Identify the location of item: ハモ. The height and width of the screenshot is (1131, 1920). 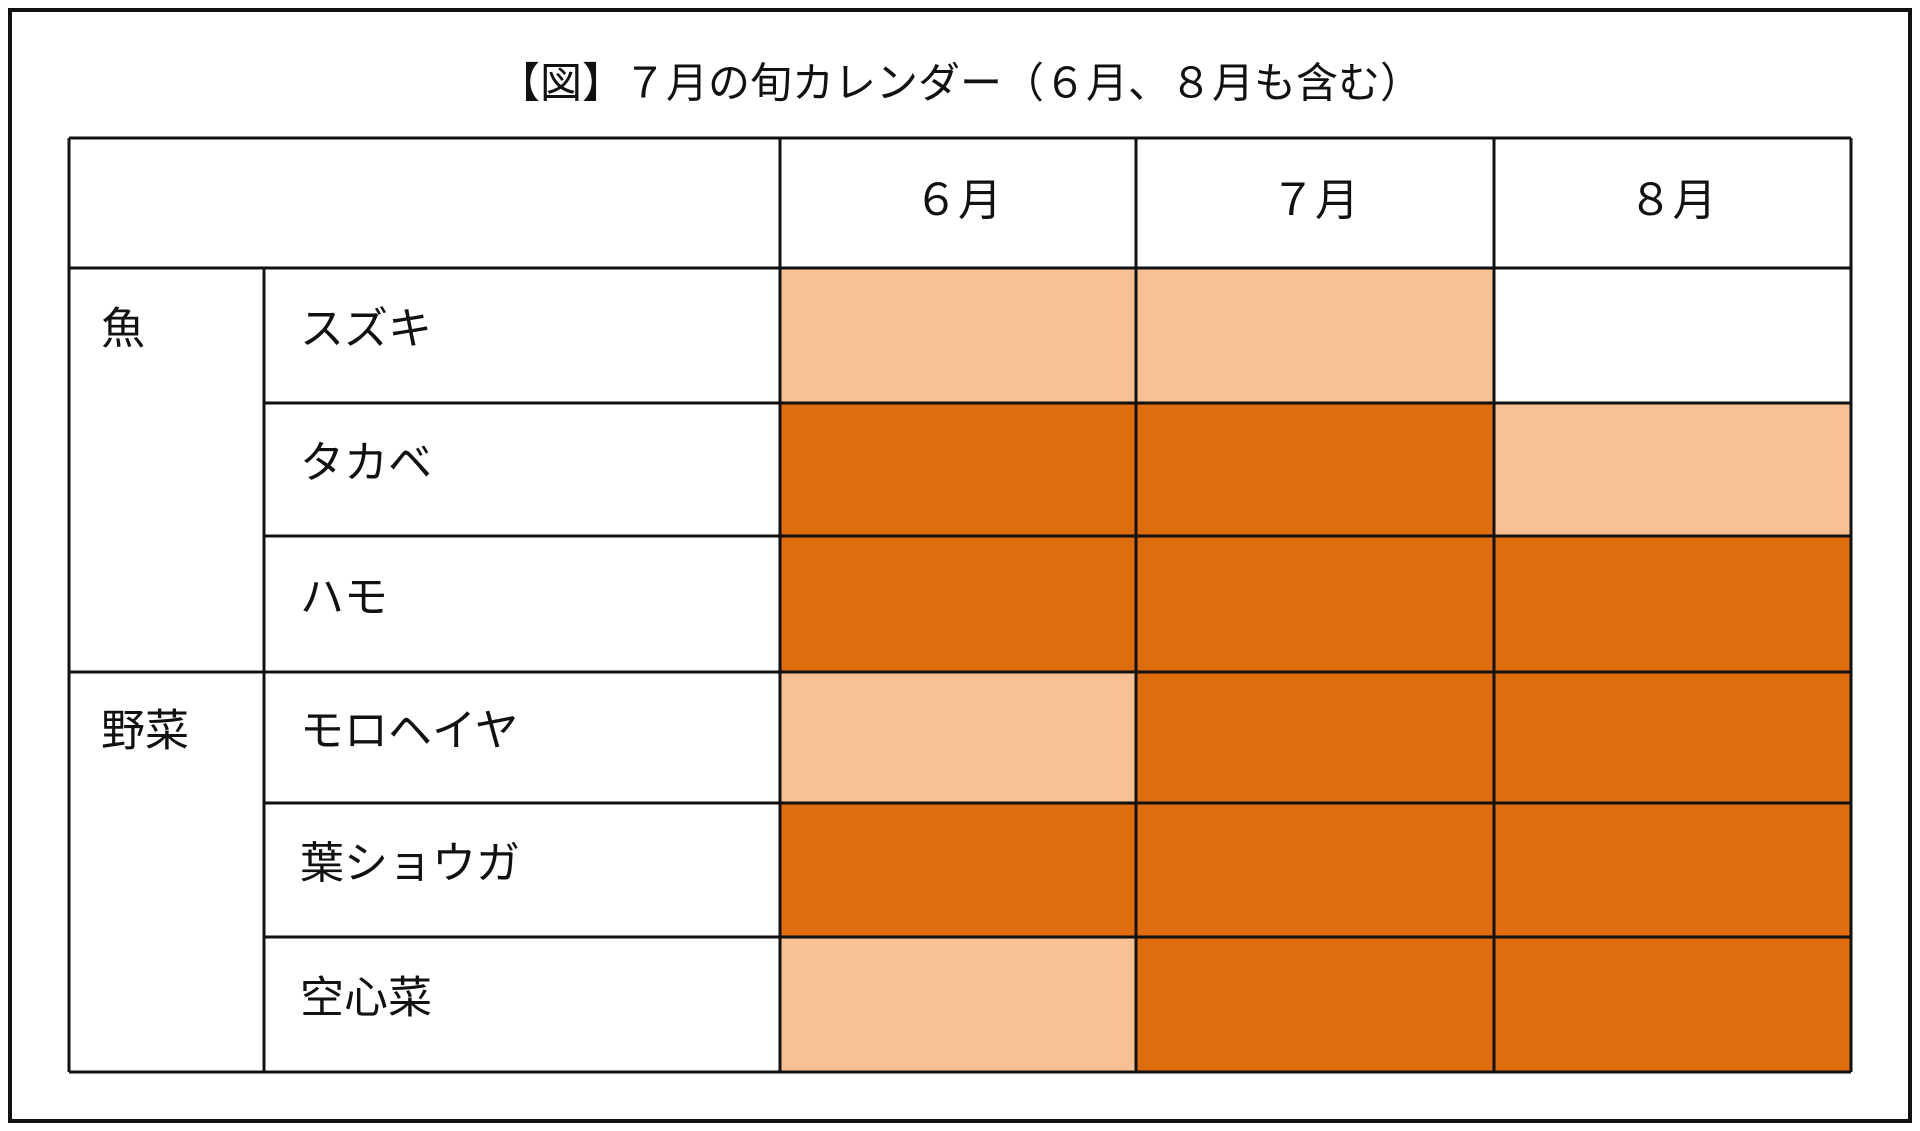
(344, 597).